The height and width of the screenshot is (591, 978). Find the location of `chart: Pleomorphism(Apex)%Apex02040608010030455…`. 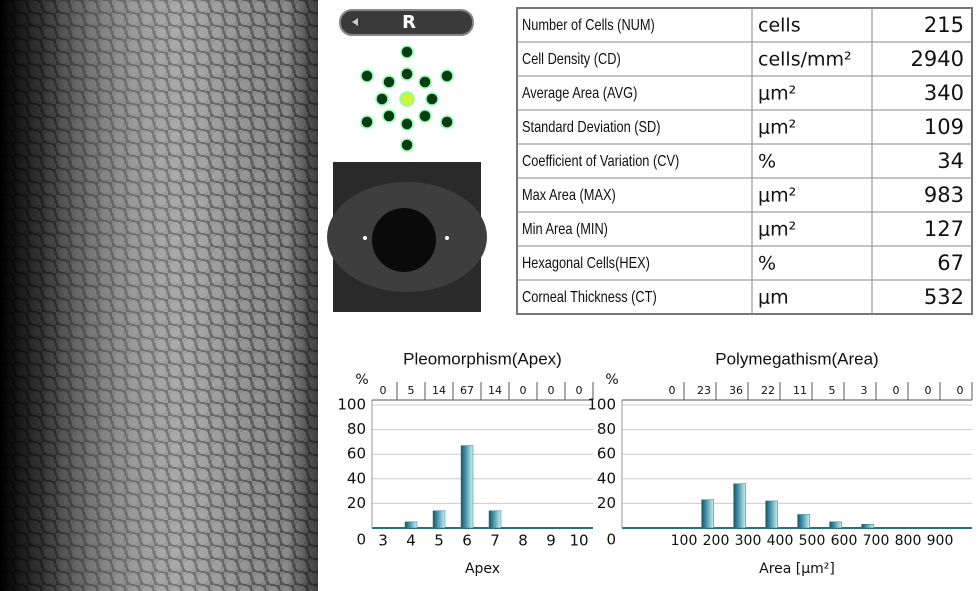

chart: Pleomorphism(Apex)%Apex02040608010030455… is located at coordinates (465, 463).